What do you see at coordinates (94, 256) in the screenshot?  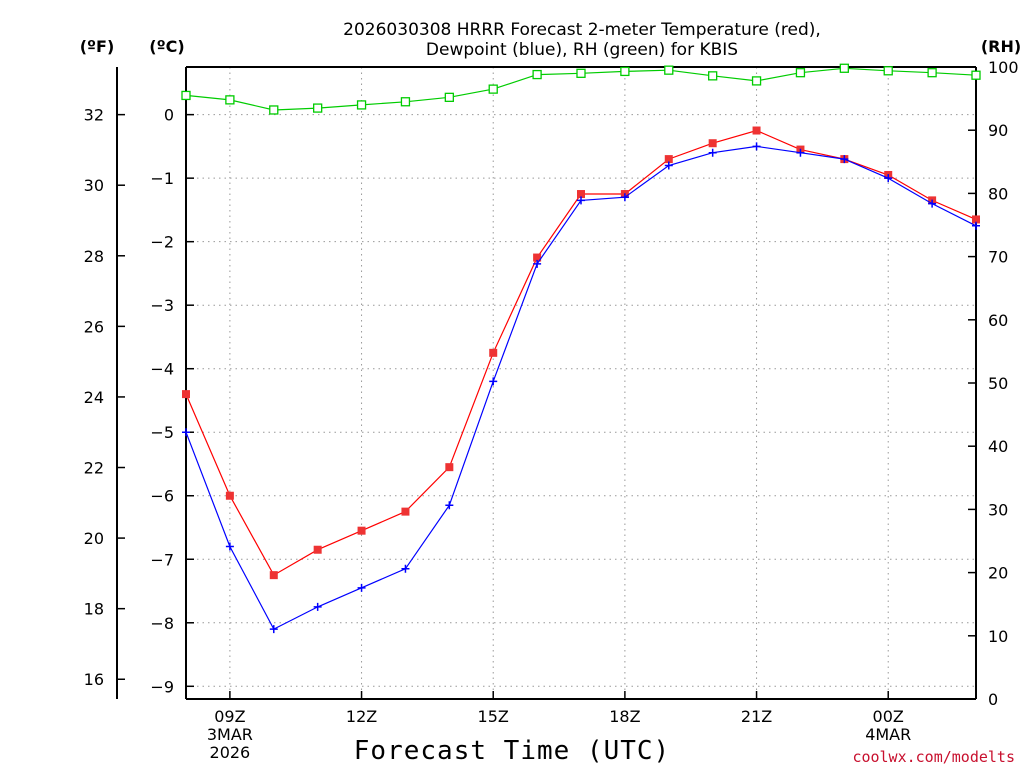 I see `fahrenheit-tick-label: 28` at bounding box center [94, 256].